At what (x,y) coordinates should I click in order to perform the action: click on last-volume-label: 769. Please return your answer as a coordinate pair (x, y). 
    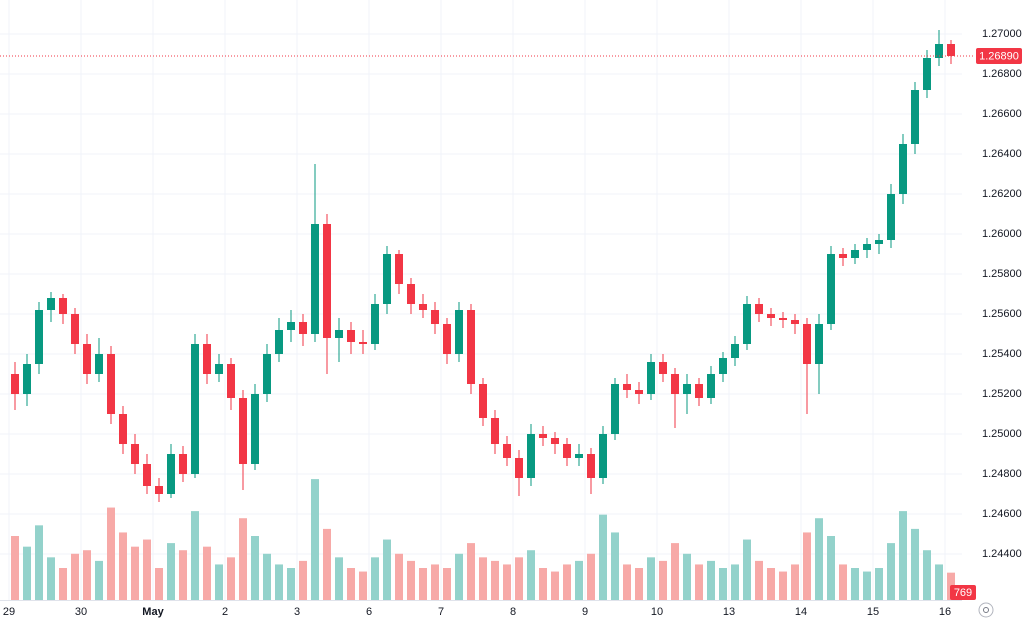
    Looking at the image, I should click on (963, 593).